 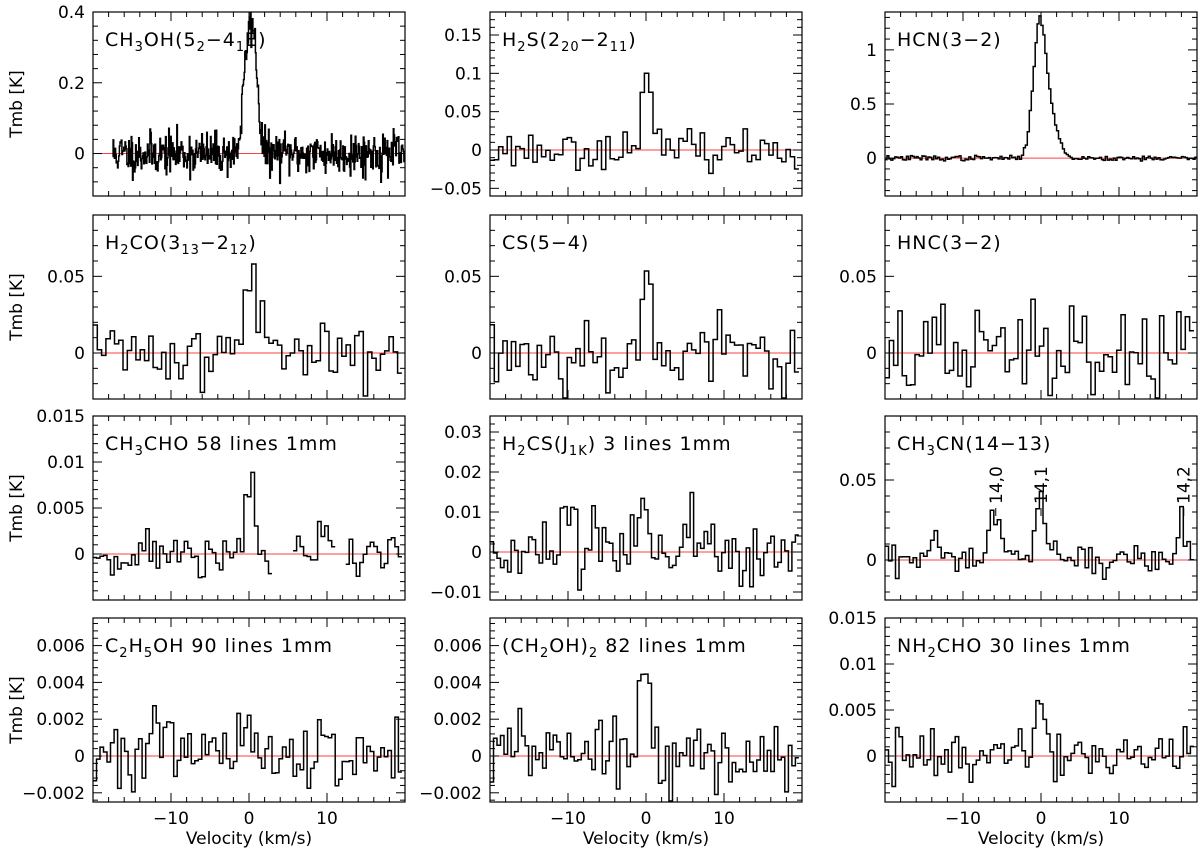 What do you see at coordinates (949, 40) in the screenshot?
I see `title-text: HCN(3−2)` at bounding box center [949, 40].